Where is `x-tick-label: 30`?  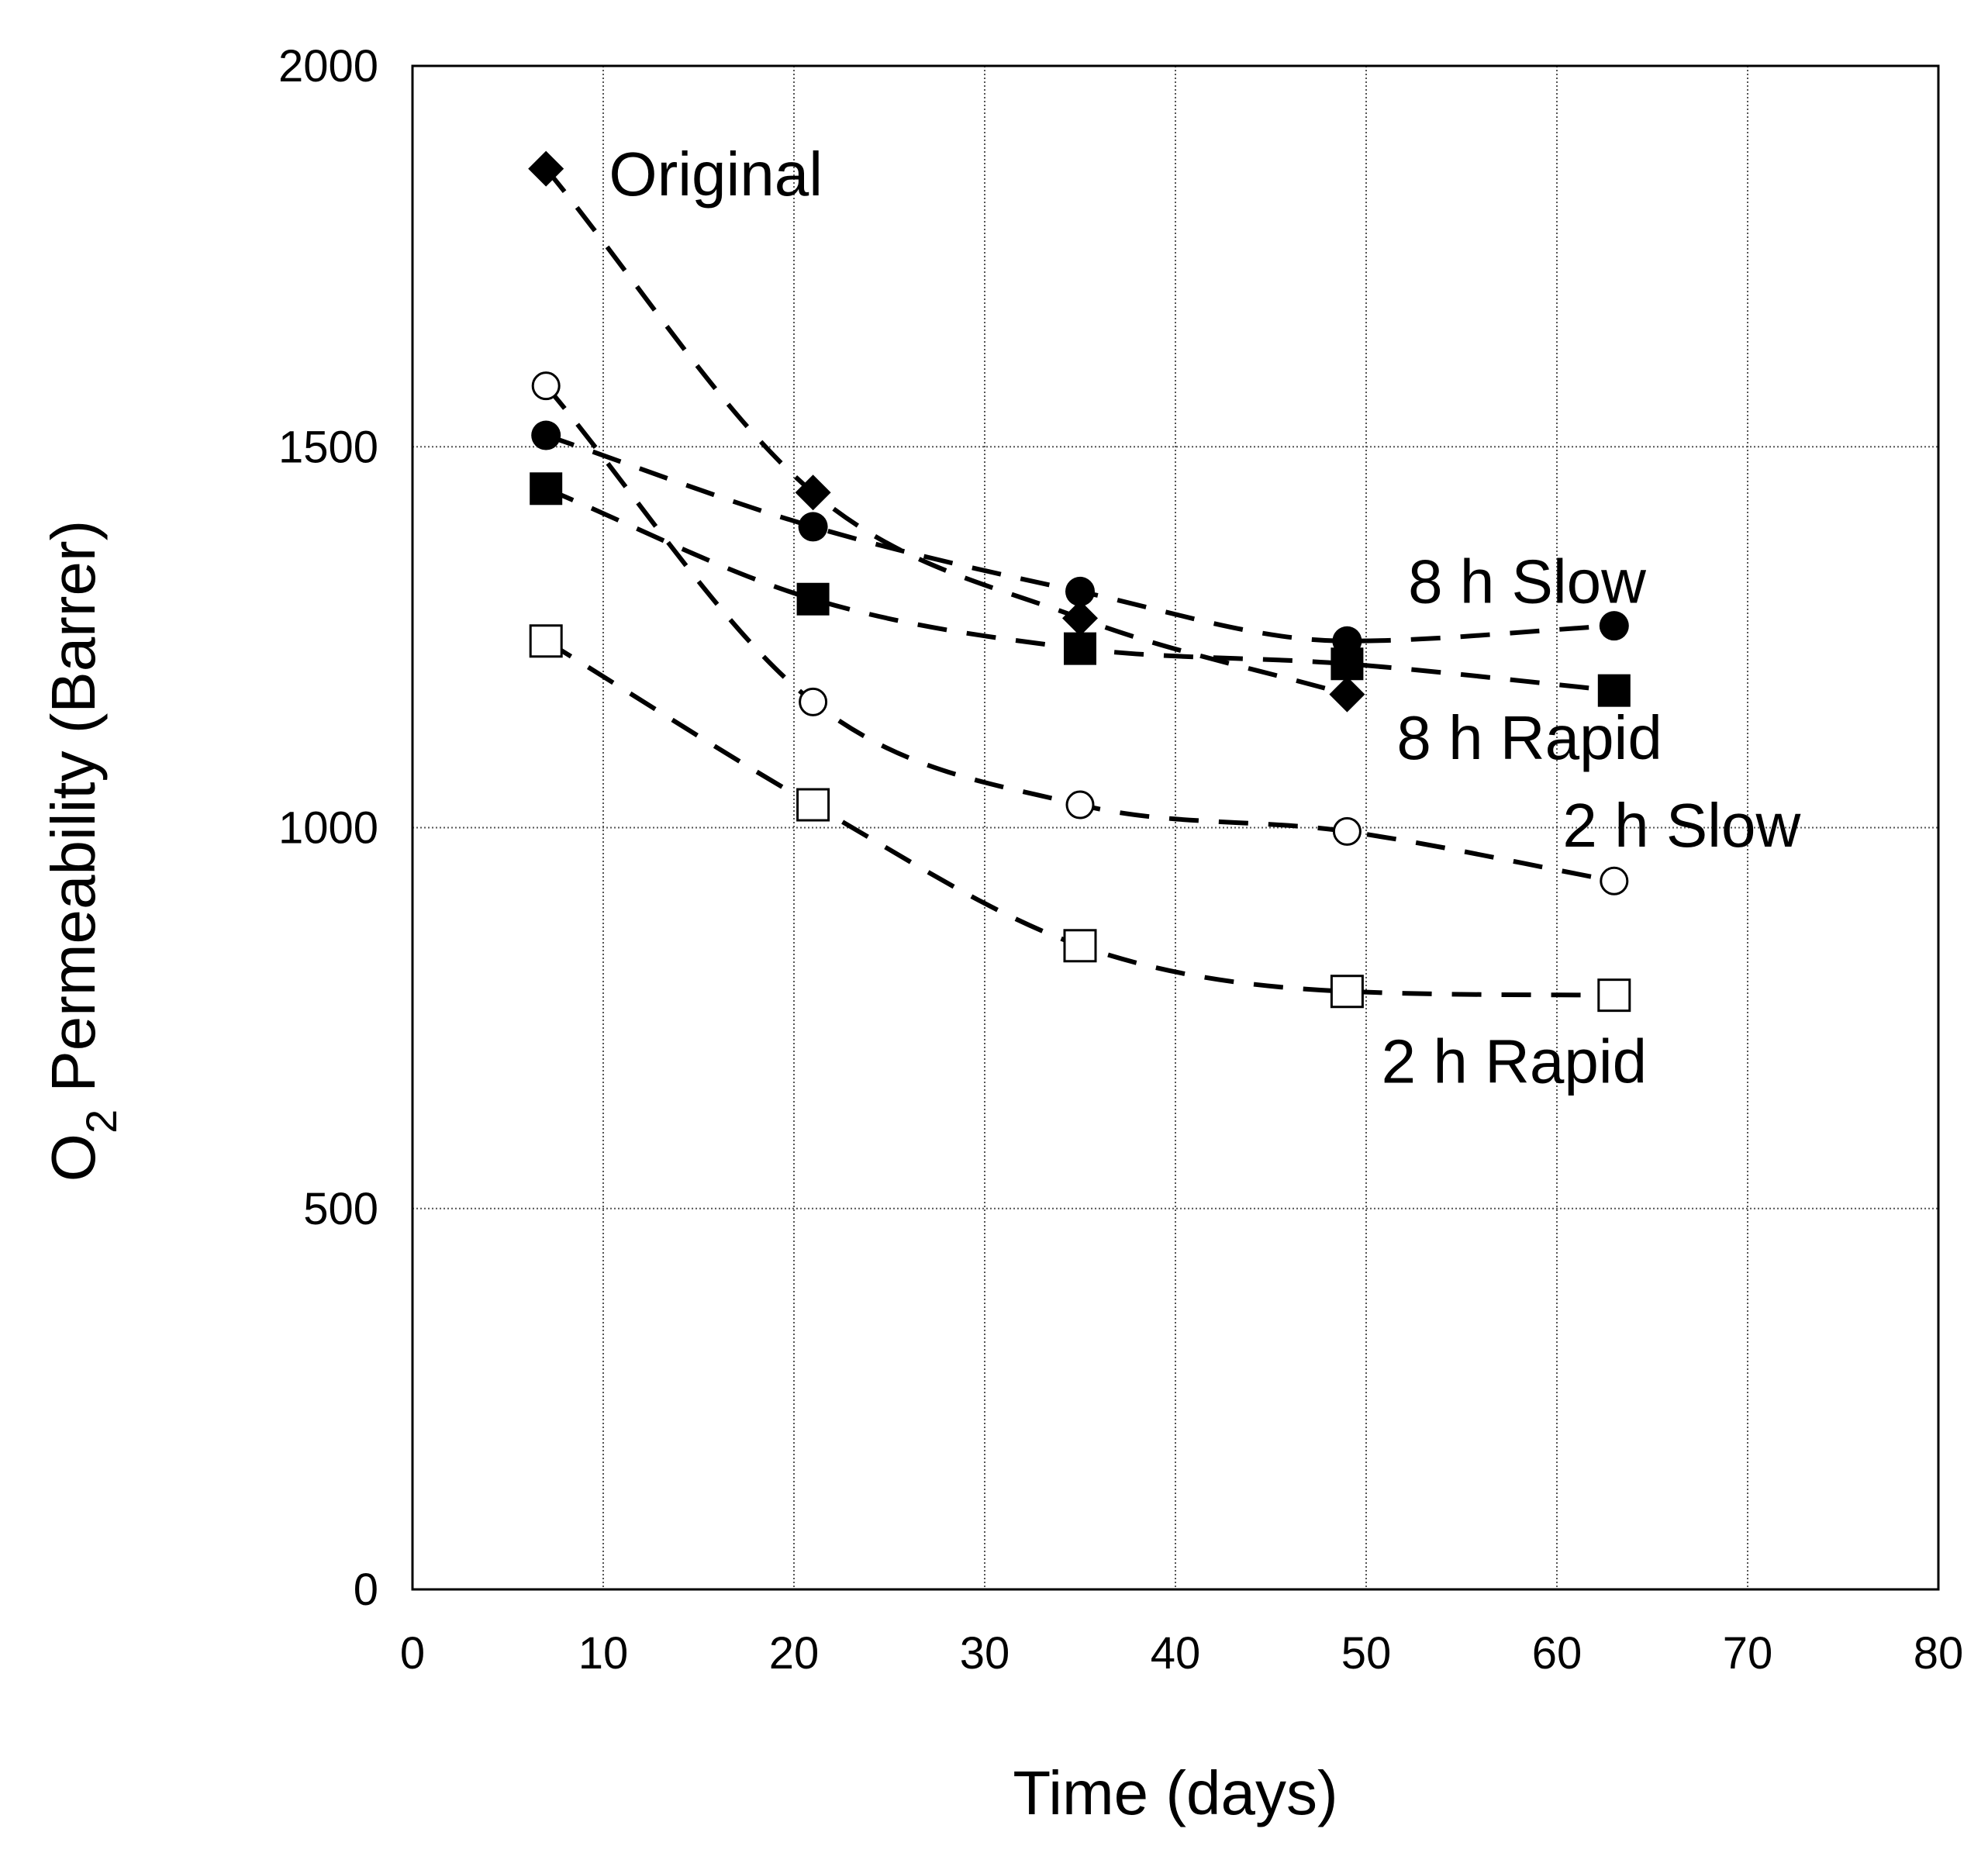 x-tick-label: 30 is located at coordinates (985, 1653).